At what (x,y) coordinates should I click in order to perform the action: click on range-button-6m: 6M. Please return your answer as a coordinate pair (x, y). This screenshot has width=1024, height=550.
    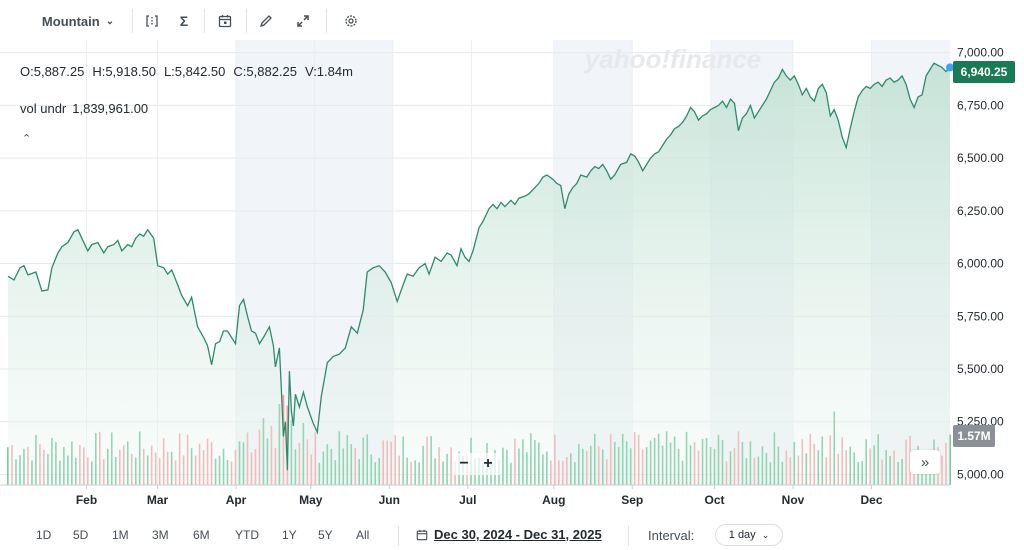
    Looking at the image, I should click on (201, 535).